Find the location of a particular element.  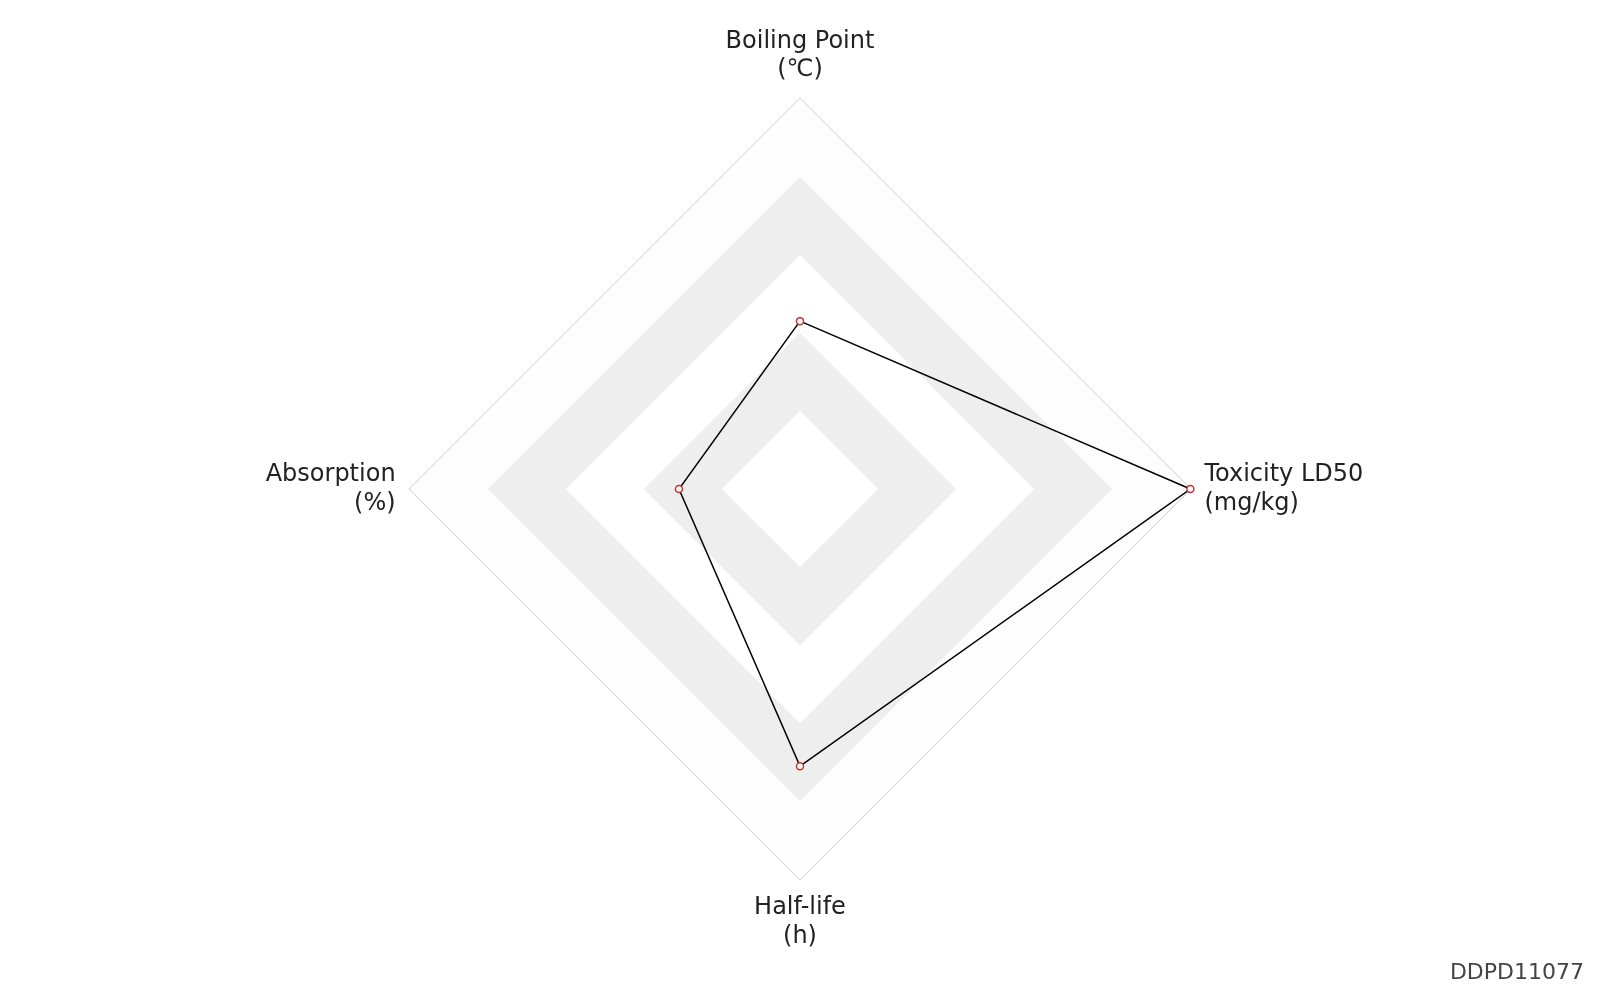

text: DDPD11077 is located at coordinates (1516, 971).